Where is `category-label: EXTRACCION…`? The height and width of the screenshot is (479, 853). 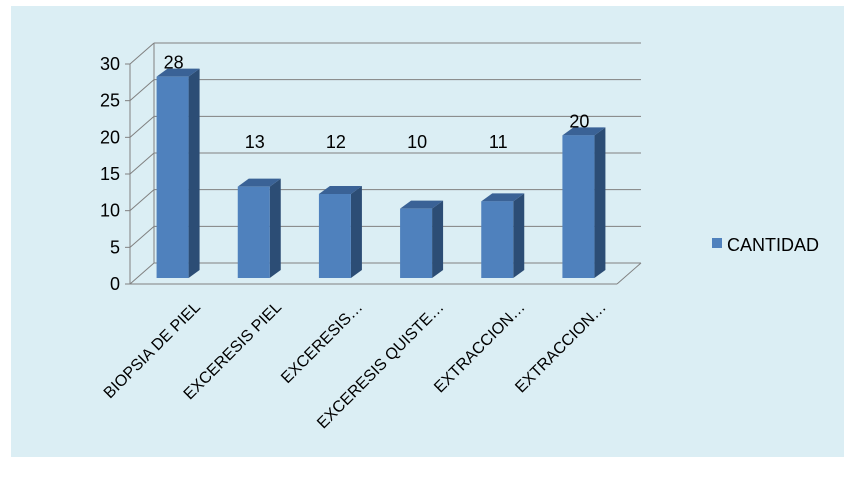 category-label: EXTRACCION… is located at coordinates (561, 348).